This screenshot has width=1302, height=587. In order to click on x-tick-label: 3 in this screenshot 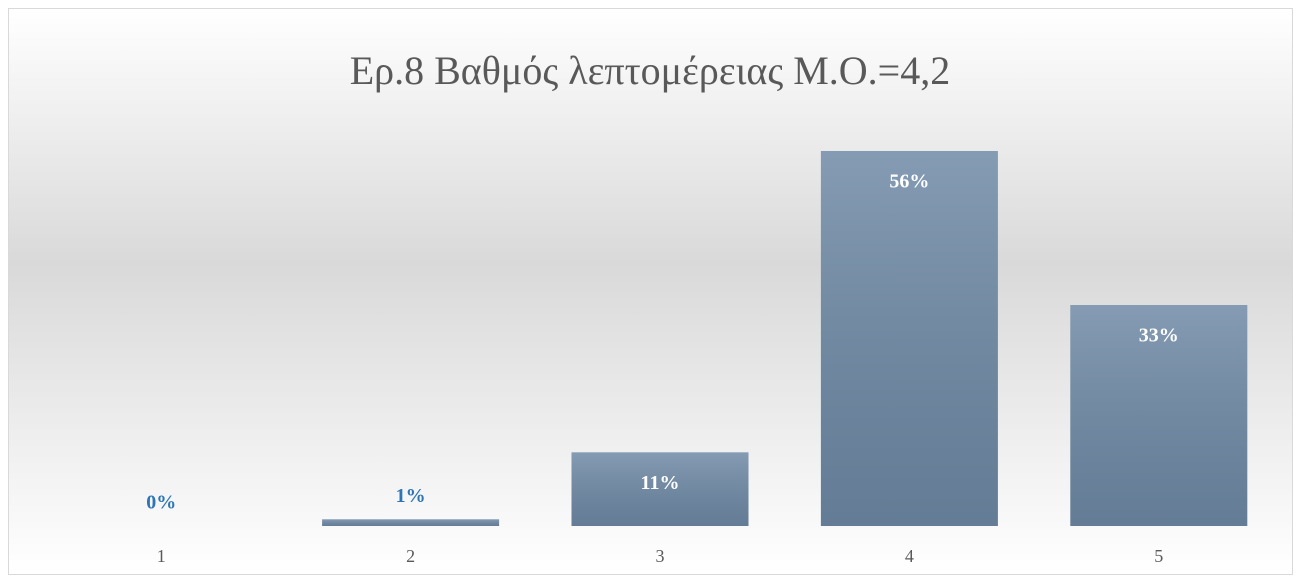, I will do `click(660, 556)`.